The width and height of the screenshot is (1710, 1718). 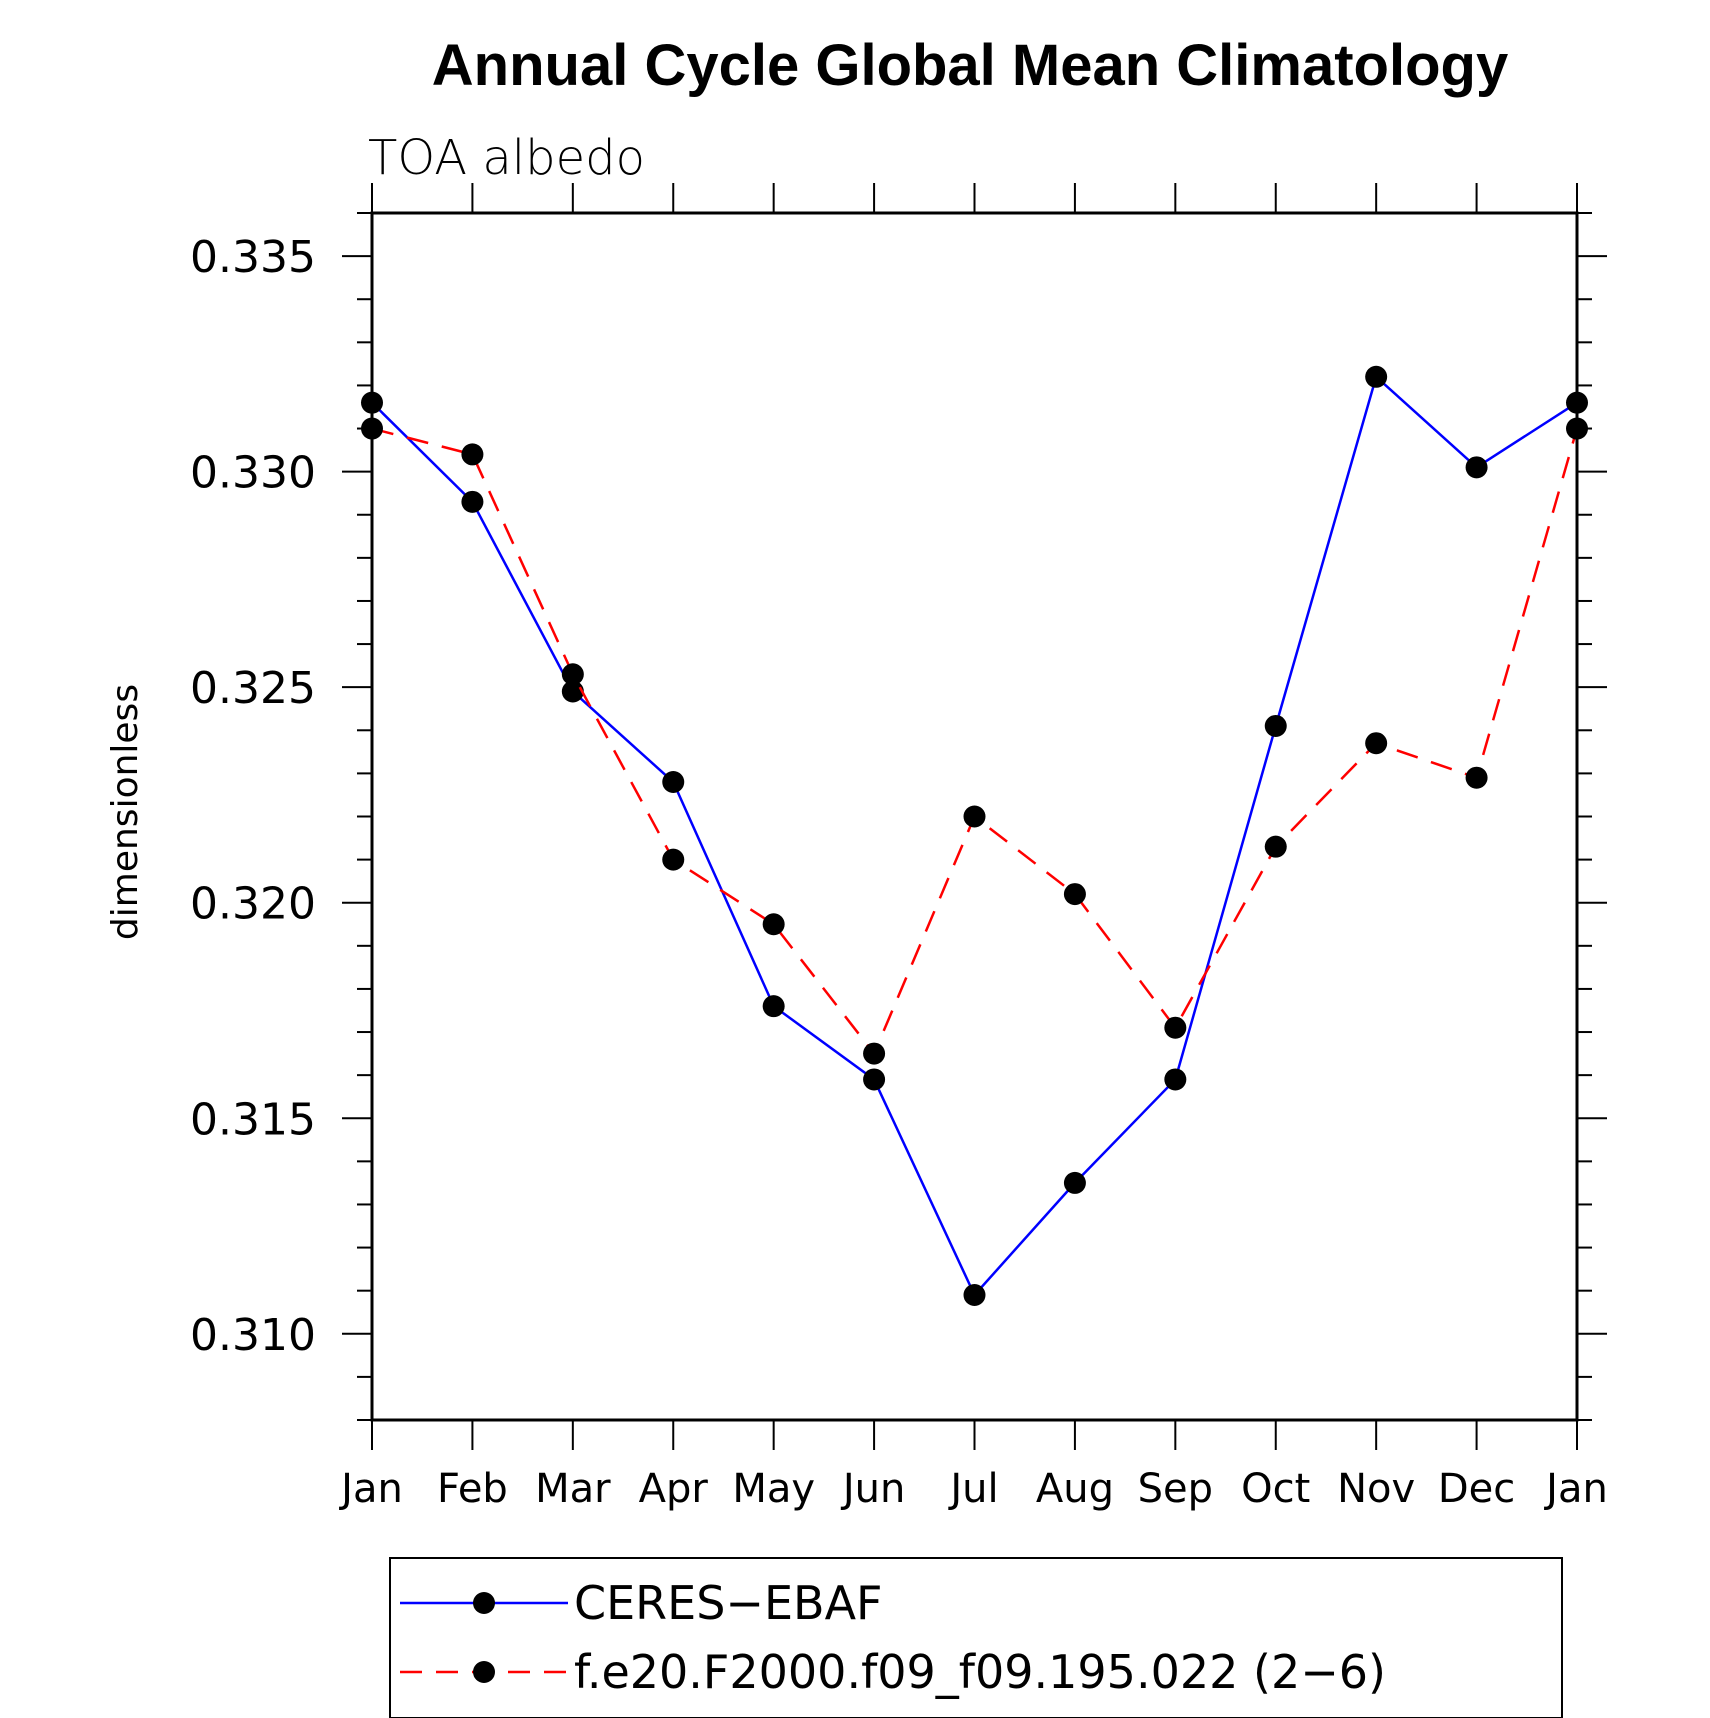 I want to click on x-tick-label: Apr, so click(x=674, y=1489).